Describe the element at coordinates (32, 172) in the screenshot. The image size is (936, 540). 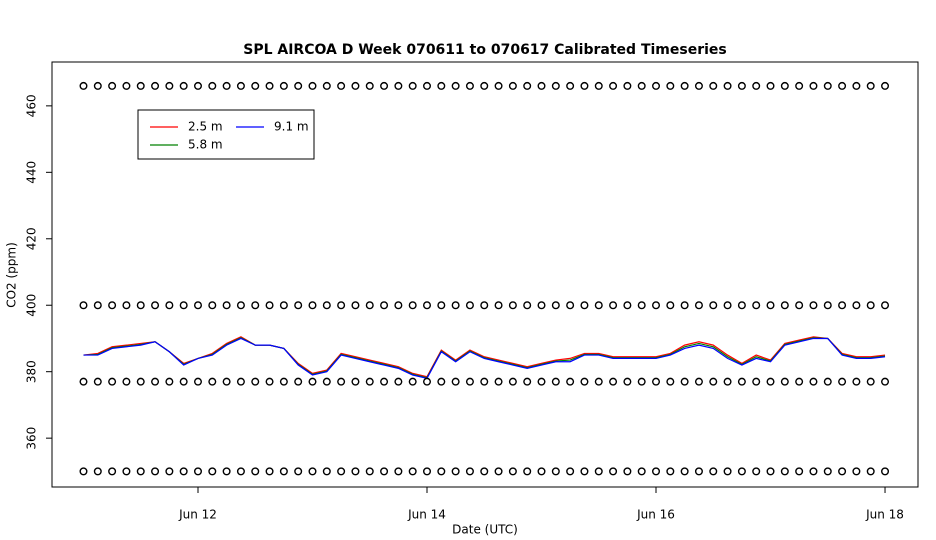
I see `y-tick-label: 440` at that location.